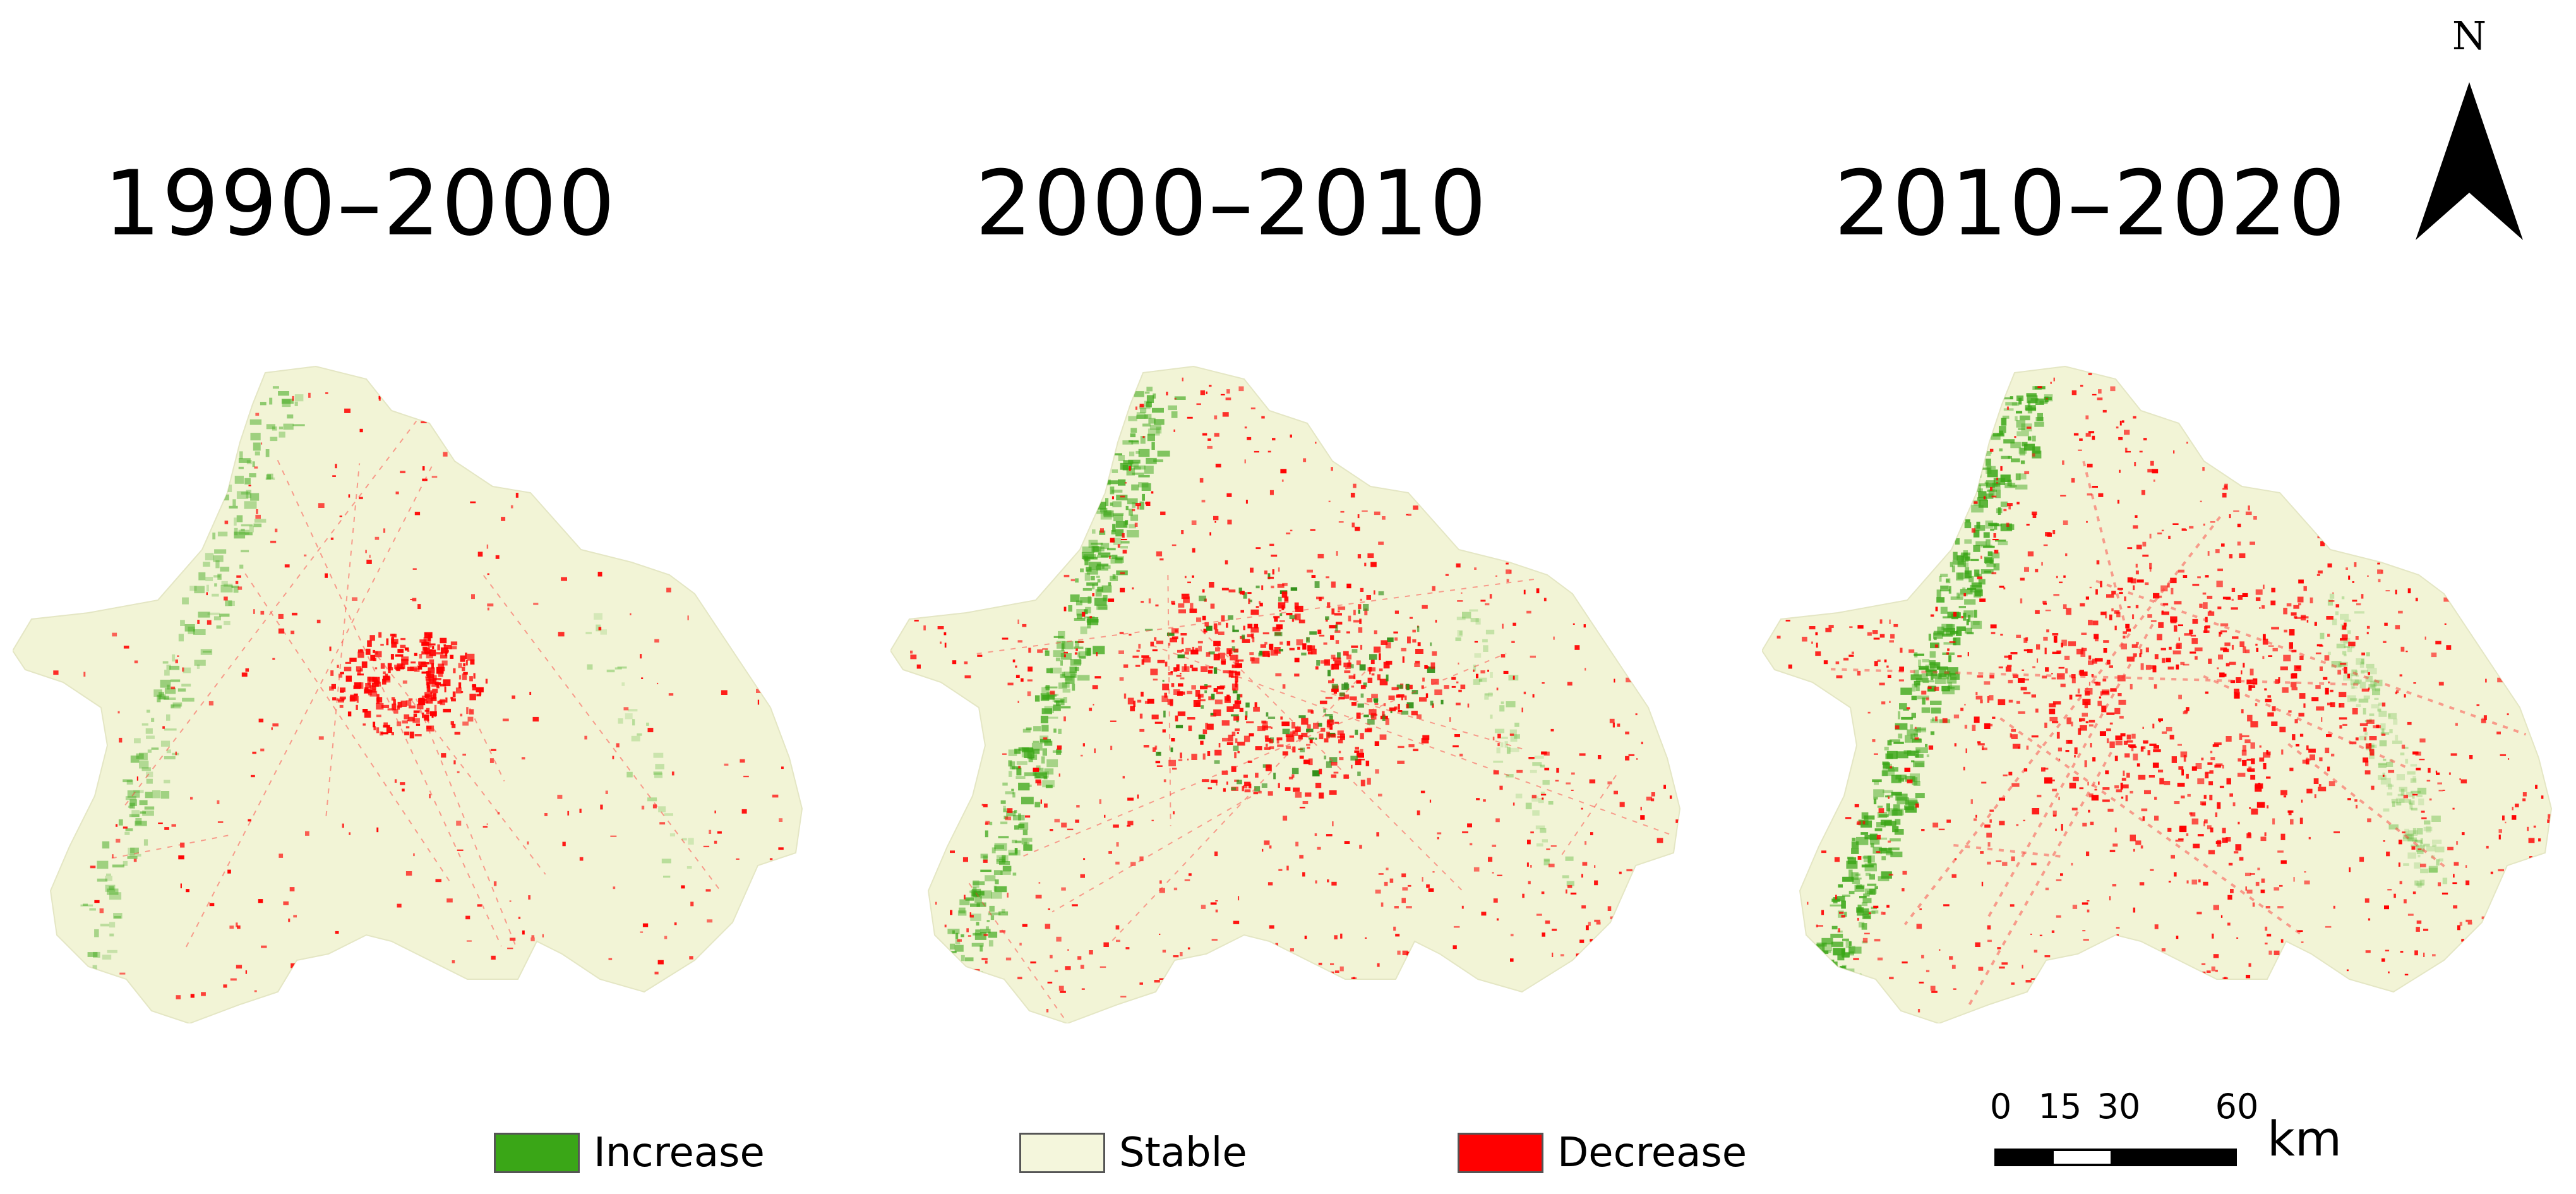 The image size is (2576, 1194). What do you see at coordinates (2469, 161) in the screenshot?
I see `north-arrow-icon` at bounding box center [2469, 161].